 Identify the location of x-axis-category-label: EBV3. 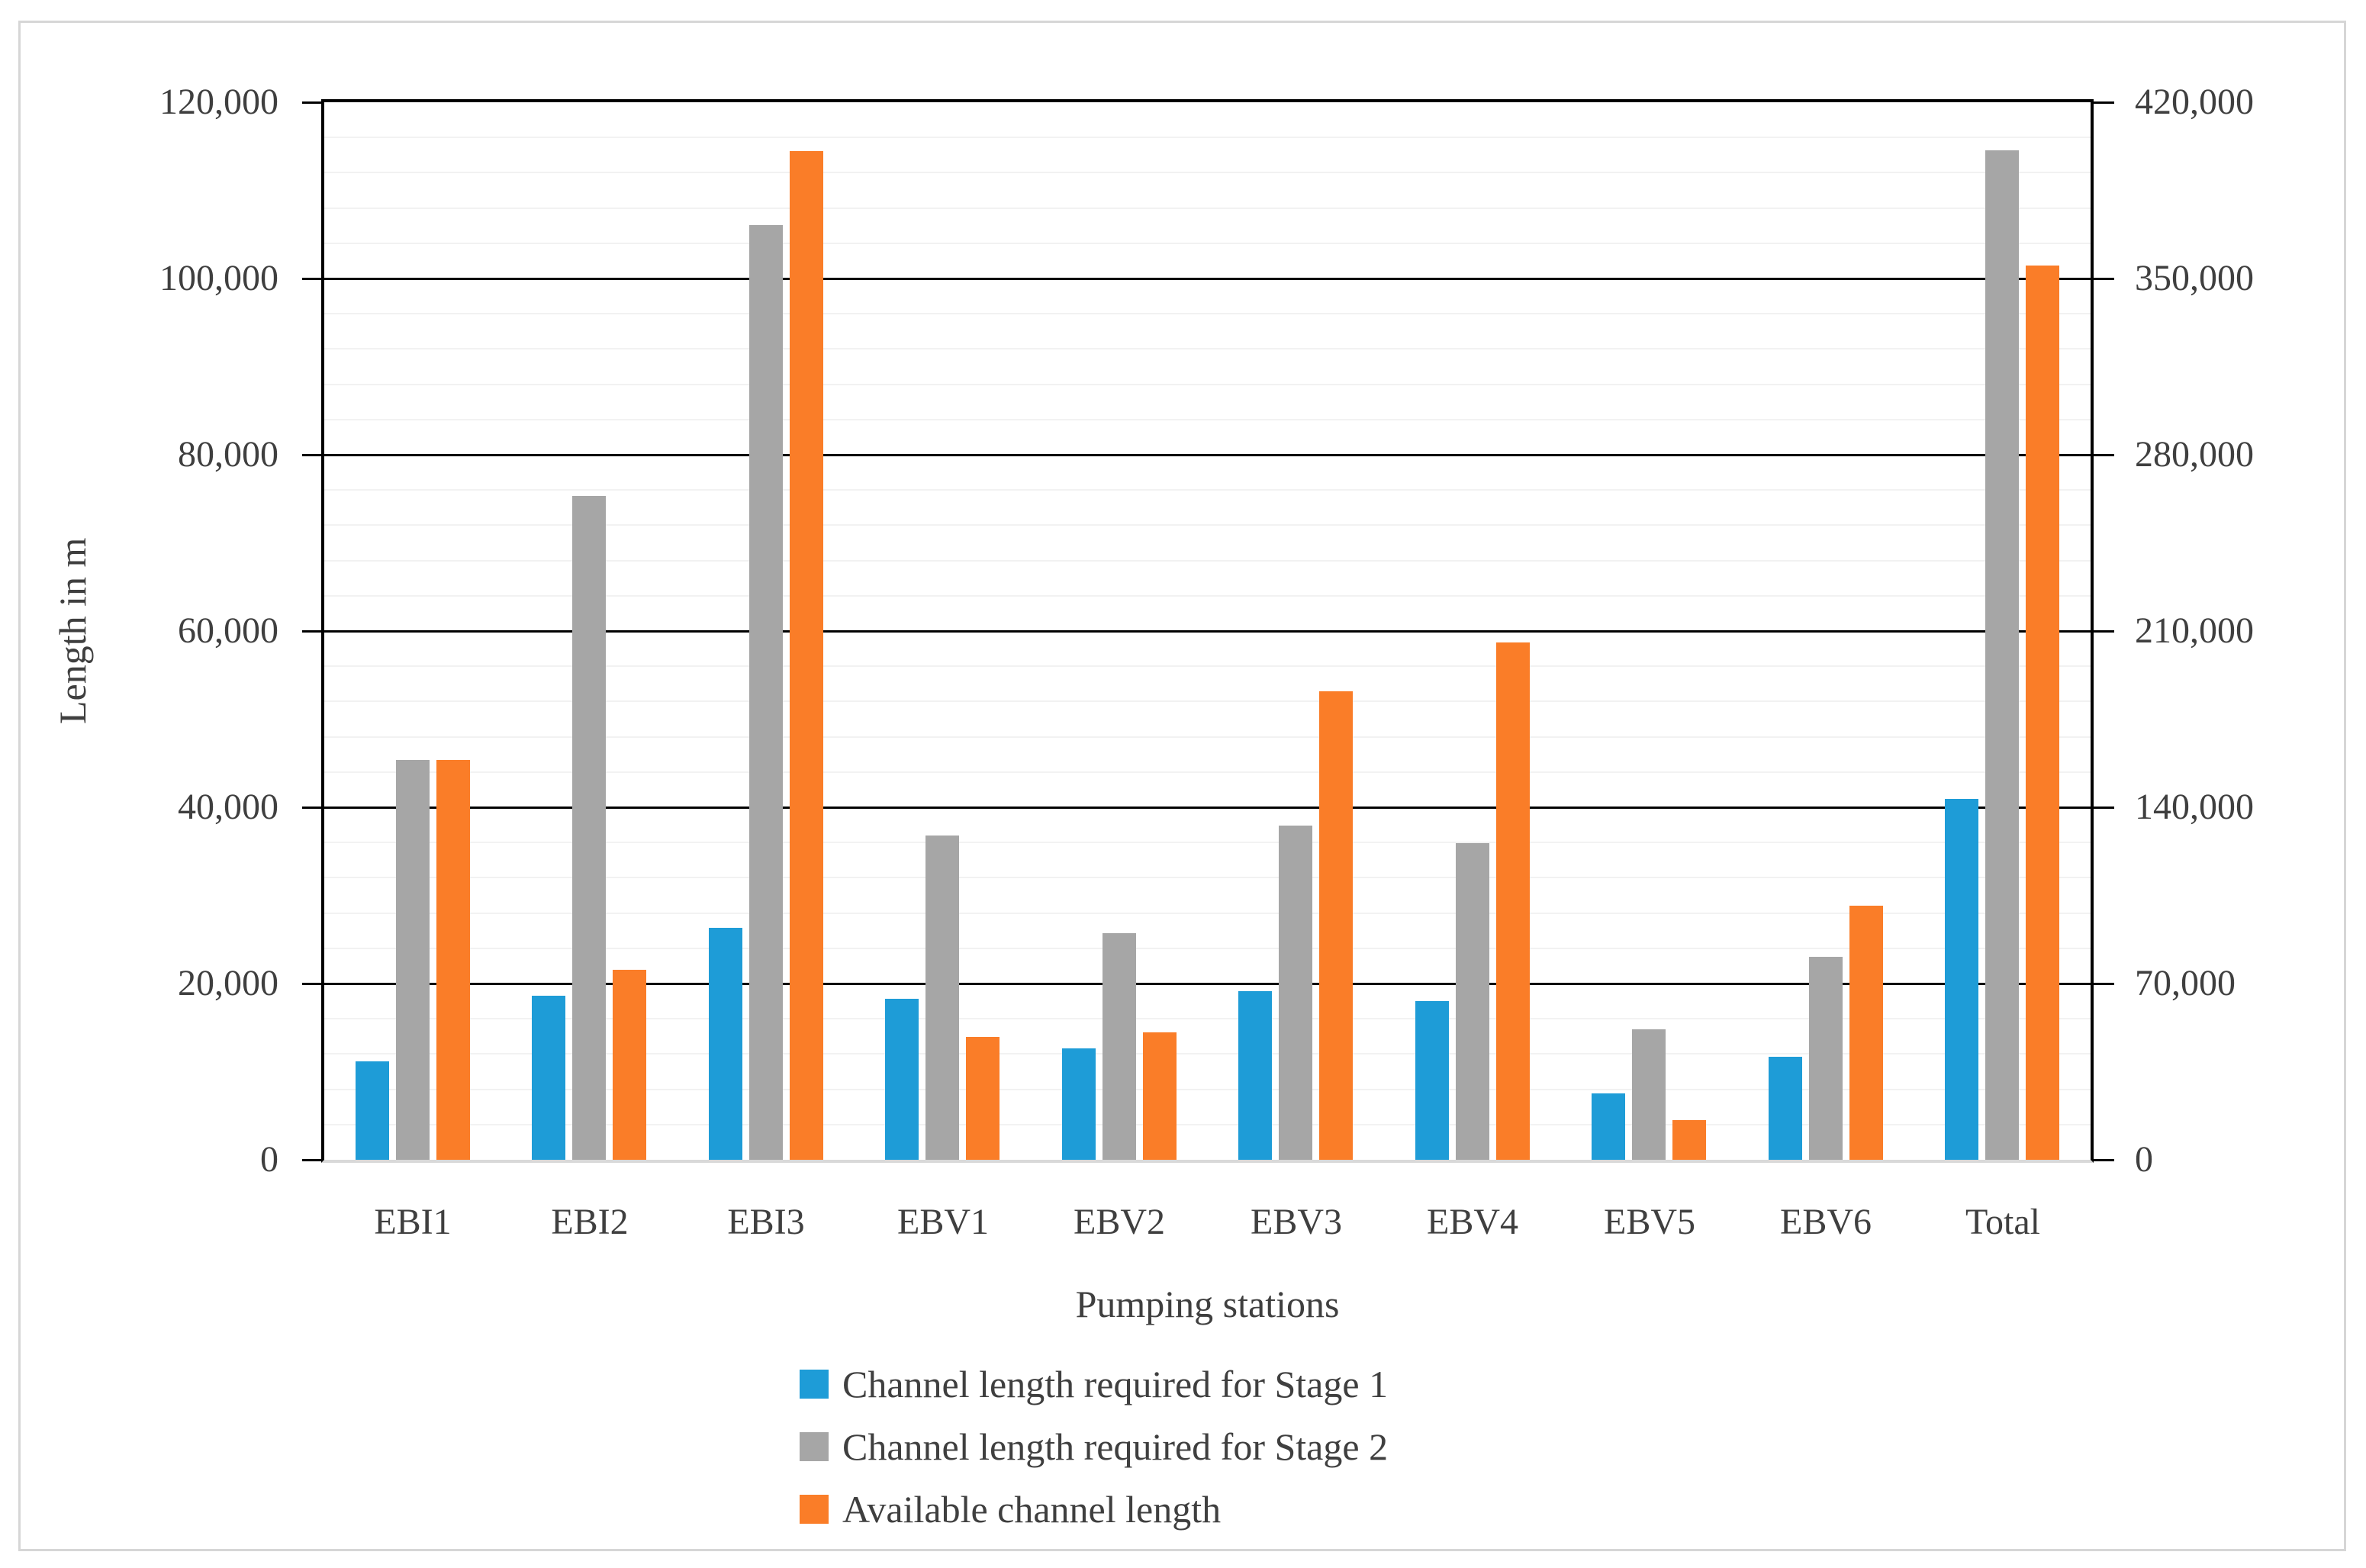
(1296, 1222).